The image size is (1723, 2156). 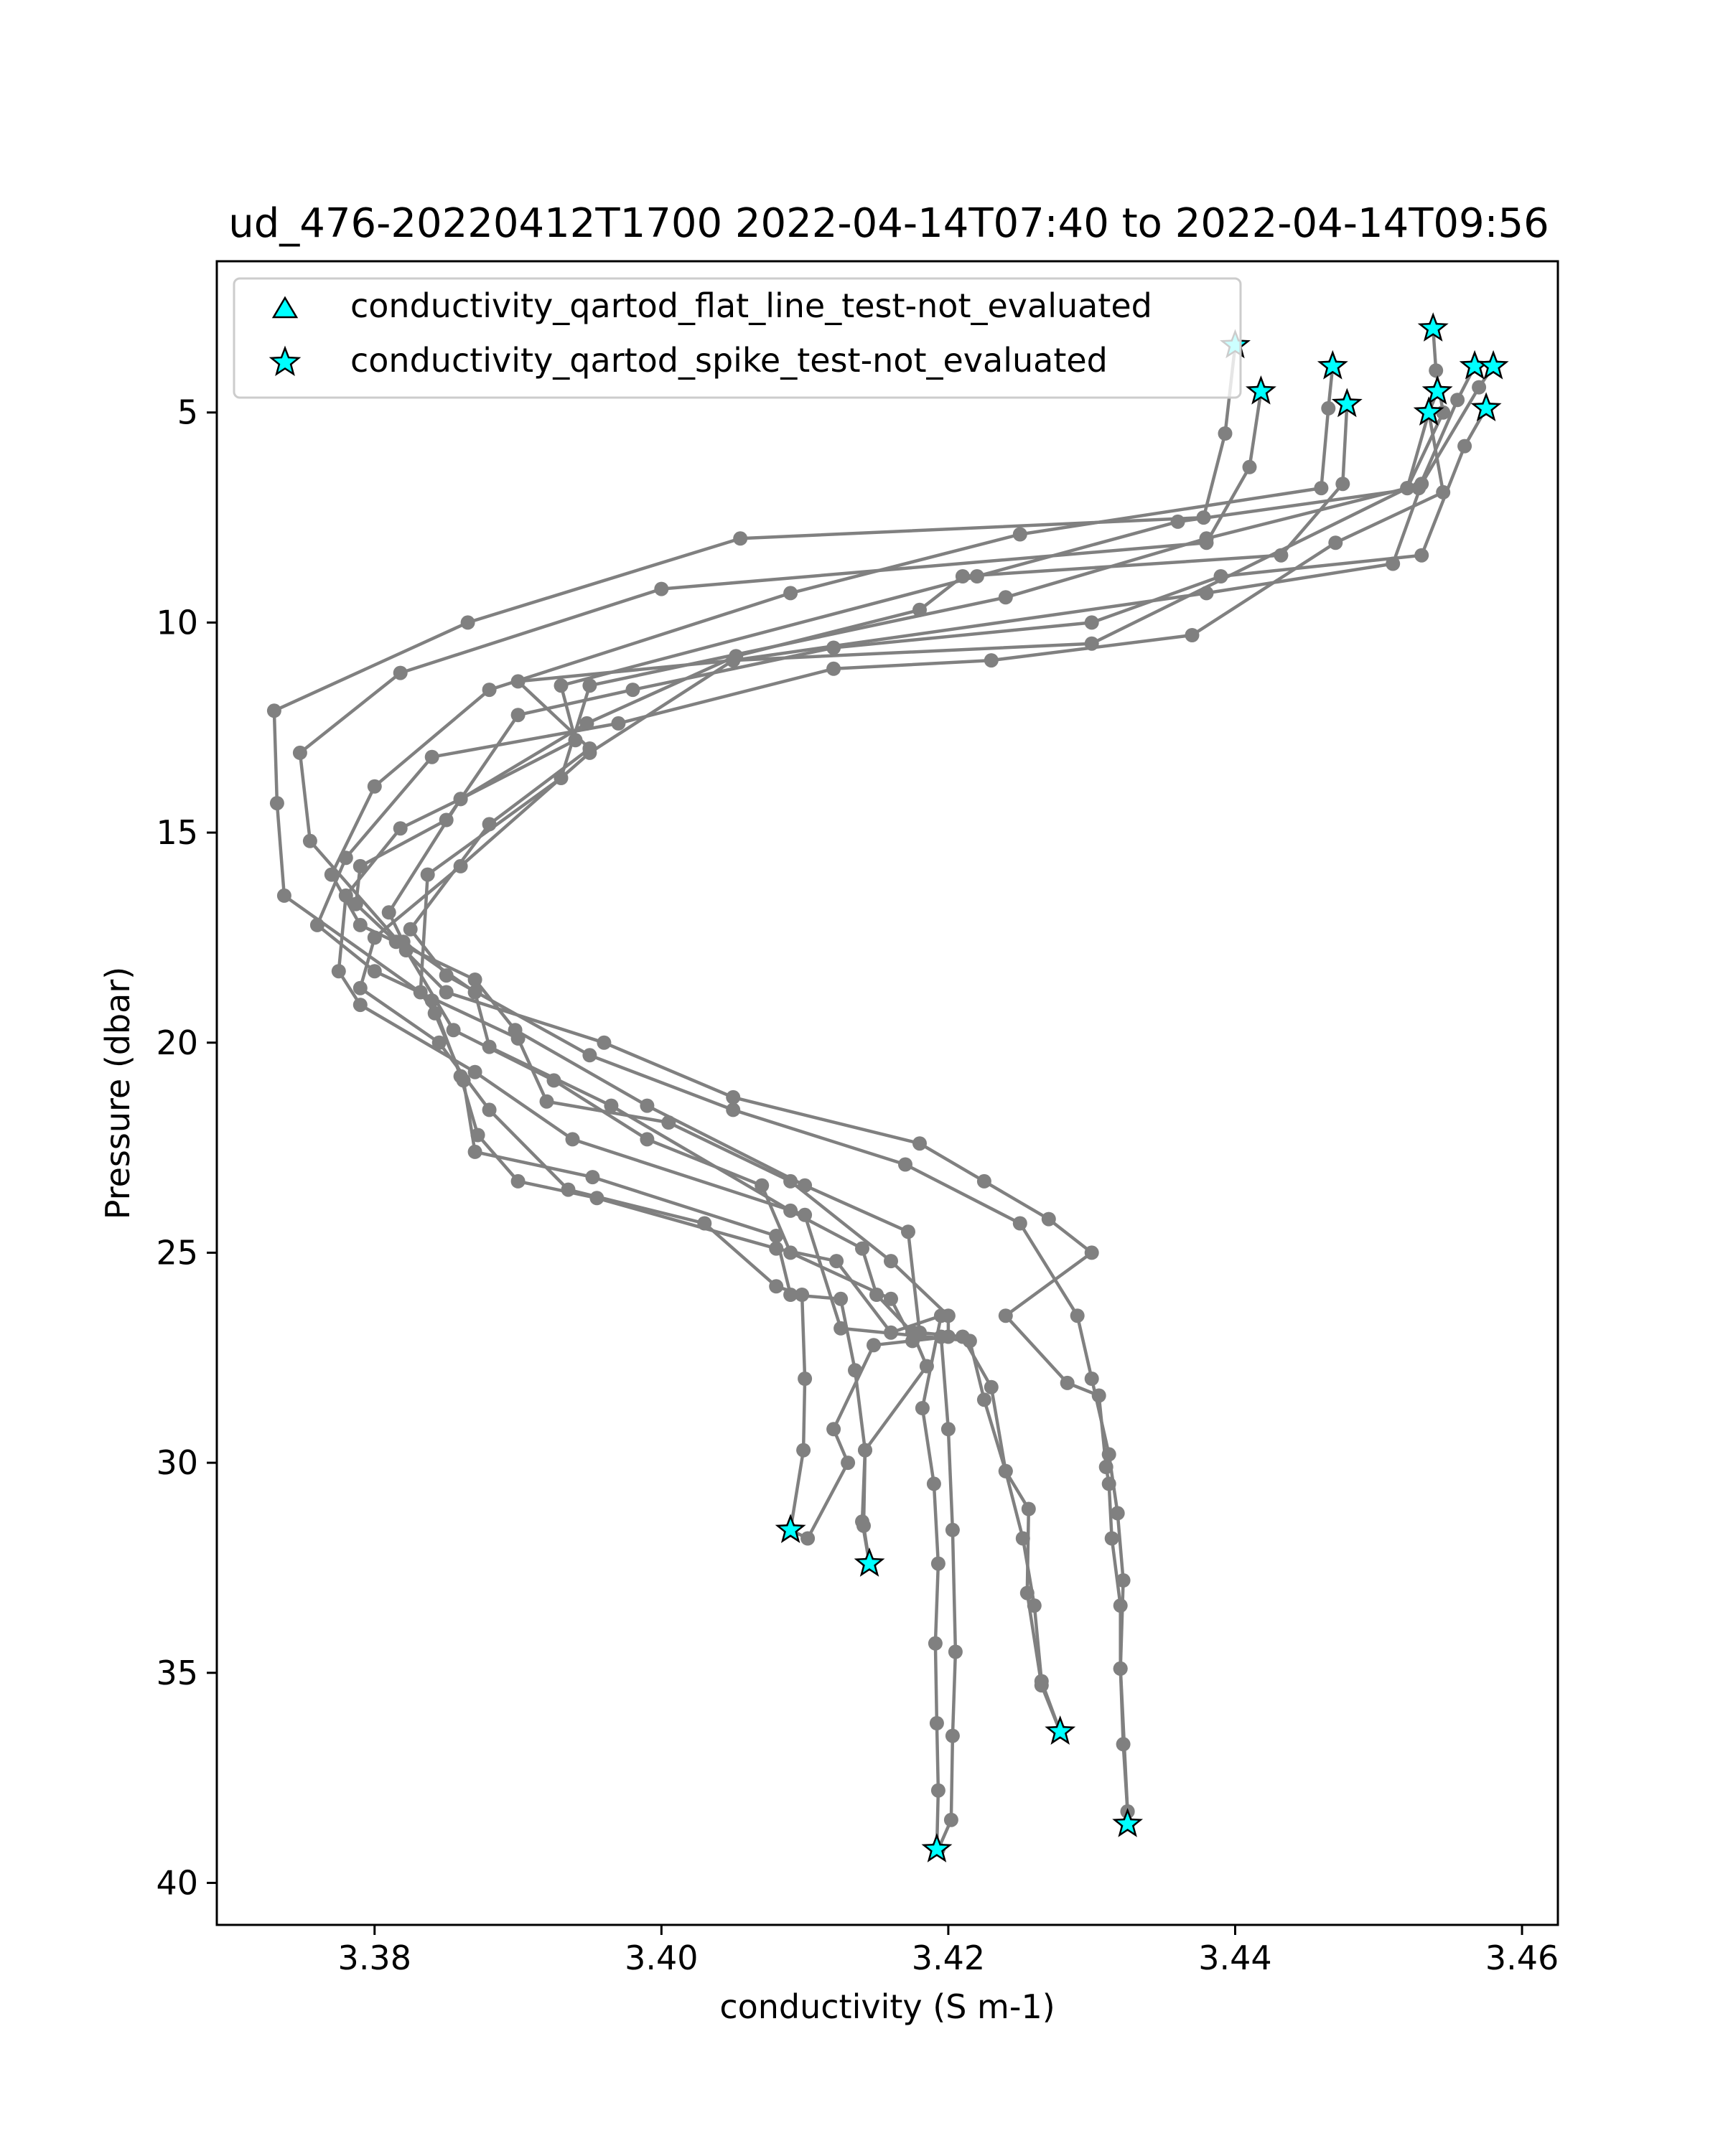 I want to click on x-axis-label: conductivity (S m-1), so click(x=887, y=2006).